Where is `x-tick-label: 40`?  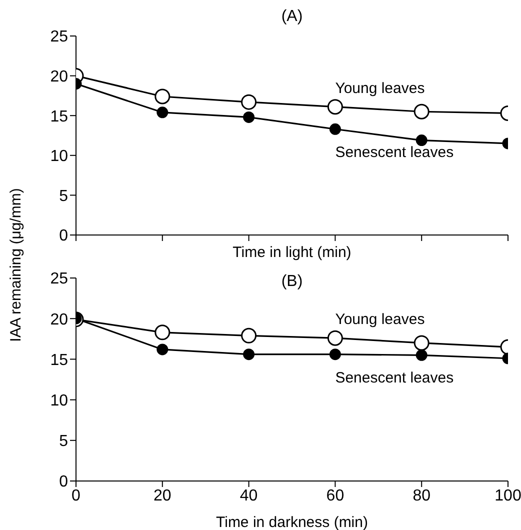 x-tick-label: 40 is located at coordinates (249, 495).